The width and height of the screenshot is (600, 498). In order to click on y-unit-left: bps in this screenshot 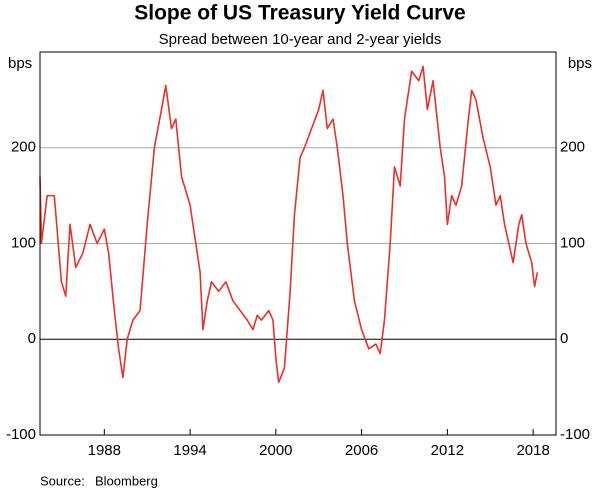, I will do `click(20, 63)`.